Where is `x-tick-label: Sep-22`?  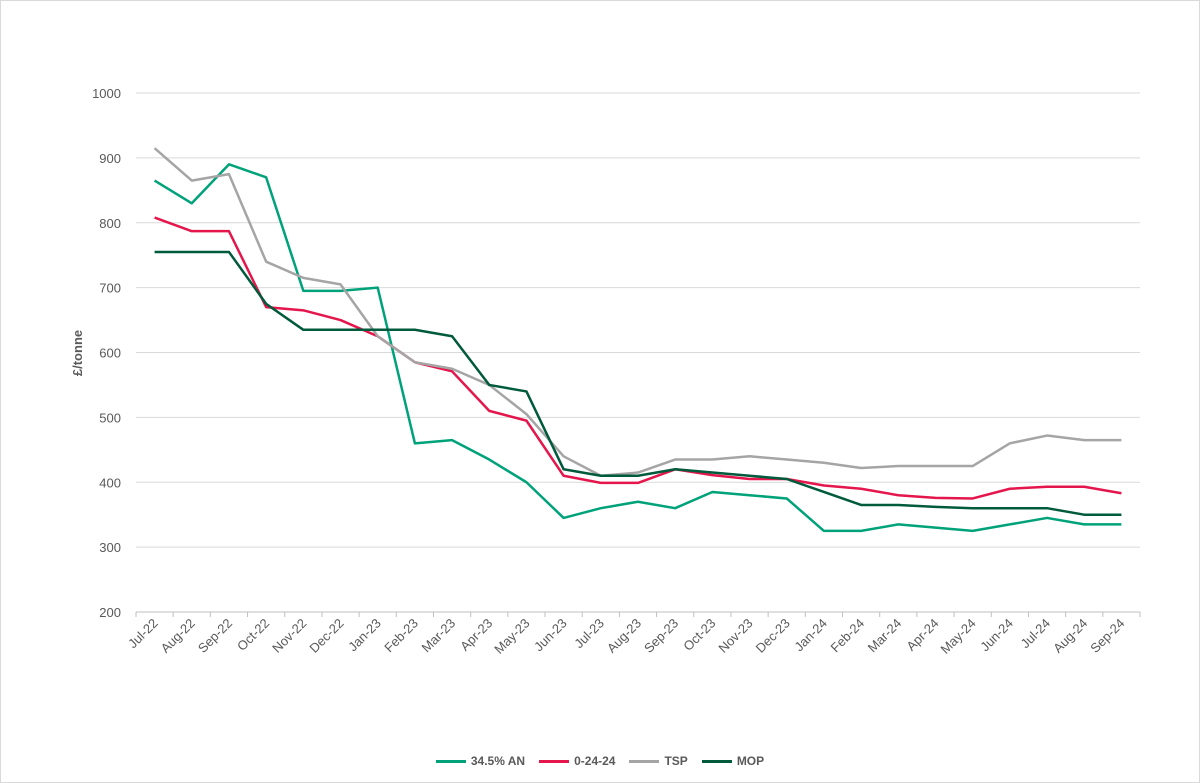 x-tick-label: Sep-22 is located at coordinates (215, 636).